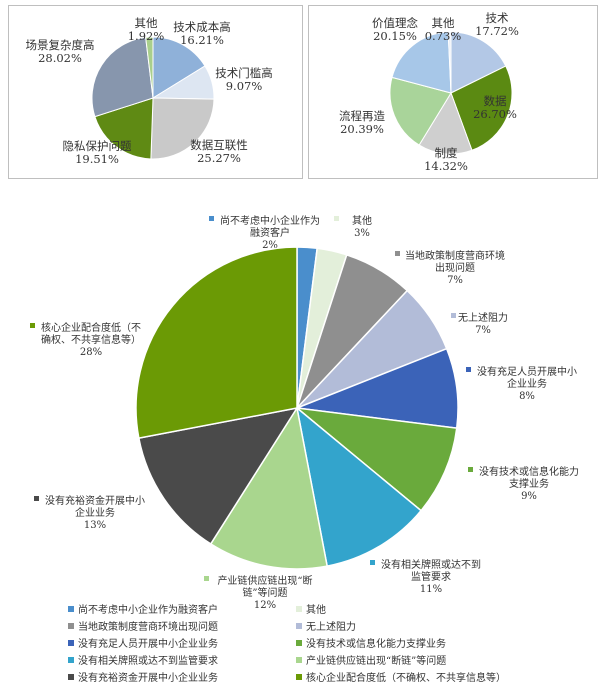  I want to click on pie2-label-6: 其他, so click(443, 23).